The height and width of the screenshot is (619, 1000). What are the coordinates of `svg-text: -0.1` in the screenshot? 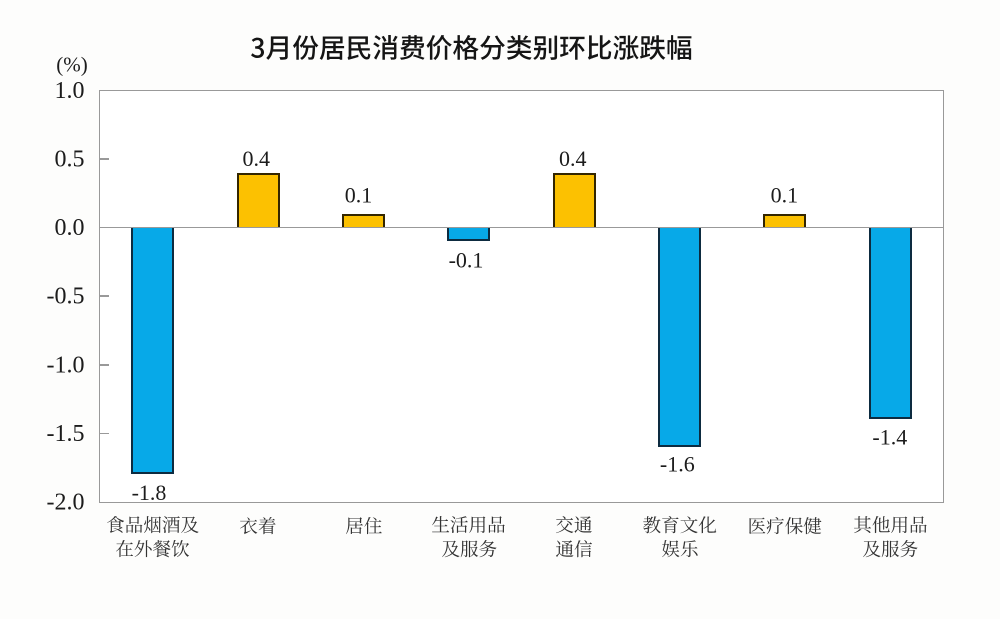 It's located at (466, 259).